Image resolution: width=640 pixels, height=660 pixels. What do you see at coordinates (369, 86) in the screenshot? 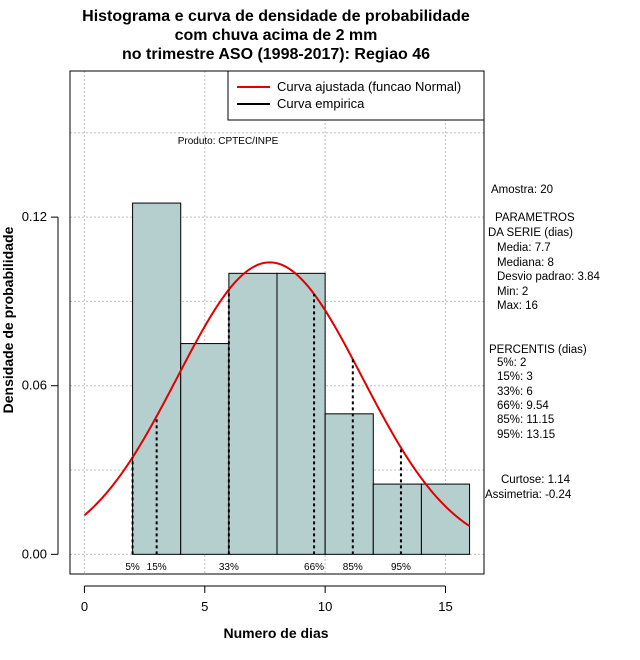
I see `legend-label-normal: Curva ajustada (funcao Normal)` at bounding box center [369, 86].